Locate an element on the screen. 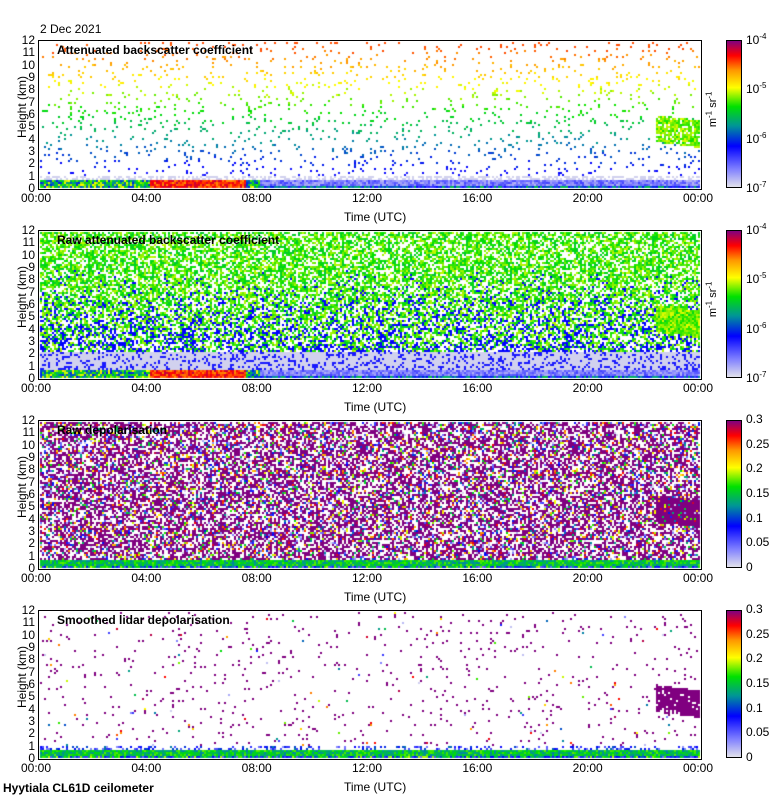 The height and width of the screenshot is (800, 780). colorbar-tick-label: 10⁻⁶ is located at coordinates (756, 138).